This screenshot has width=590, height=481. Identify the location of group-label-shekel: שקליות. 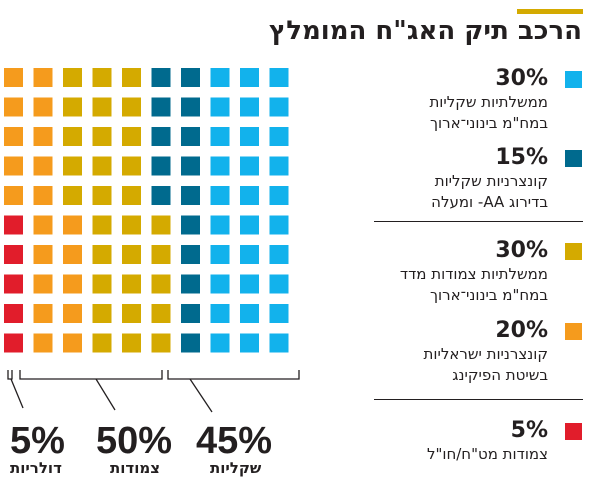
(236, 468).